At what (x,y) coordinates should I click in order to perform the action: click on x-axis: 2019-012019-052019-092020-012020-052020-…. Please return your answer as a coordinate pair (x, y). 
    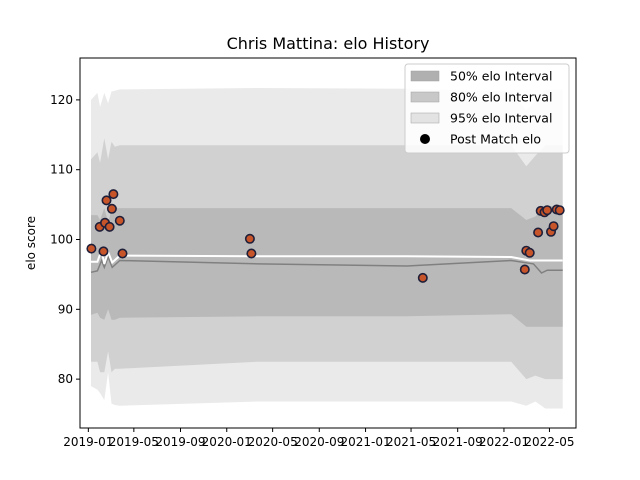
    Looking at the image, I should click on (319, 438).